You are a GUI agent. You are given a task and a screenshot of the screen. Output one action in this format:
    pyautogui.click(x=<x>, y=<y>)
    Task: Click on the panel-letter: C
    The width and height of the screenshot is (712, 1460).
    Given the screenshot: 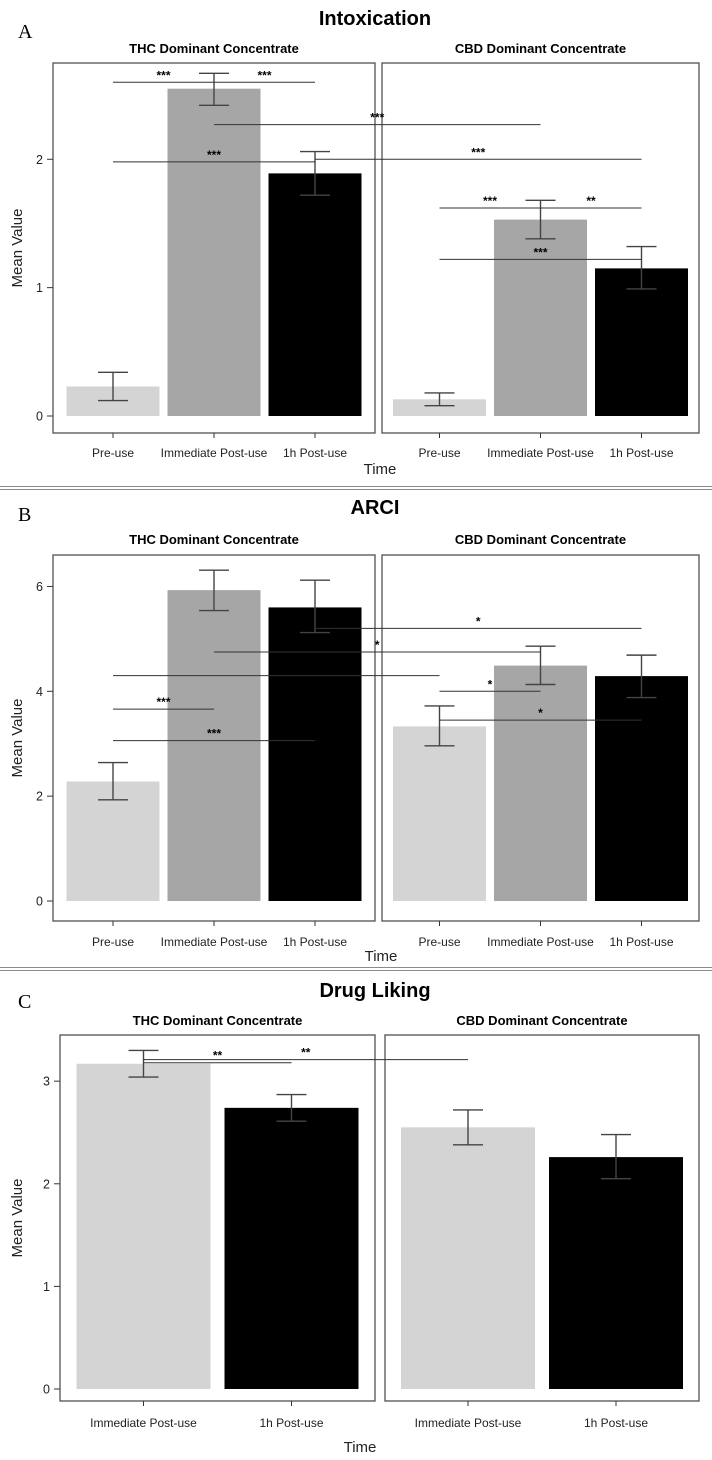 What is the action you would take?
    pyautogui.click(x=24, y=1002)
    